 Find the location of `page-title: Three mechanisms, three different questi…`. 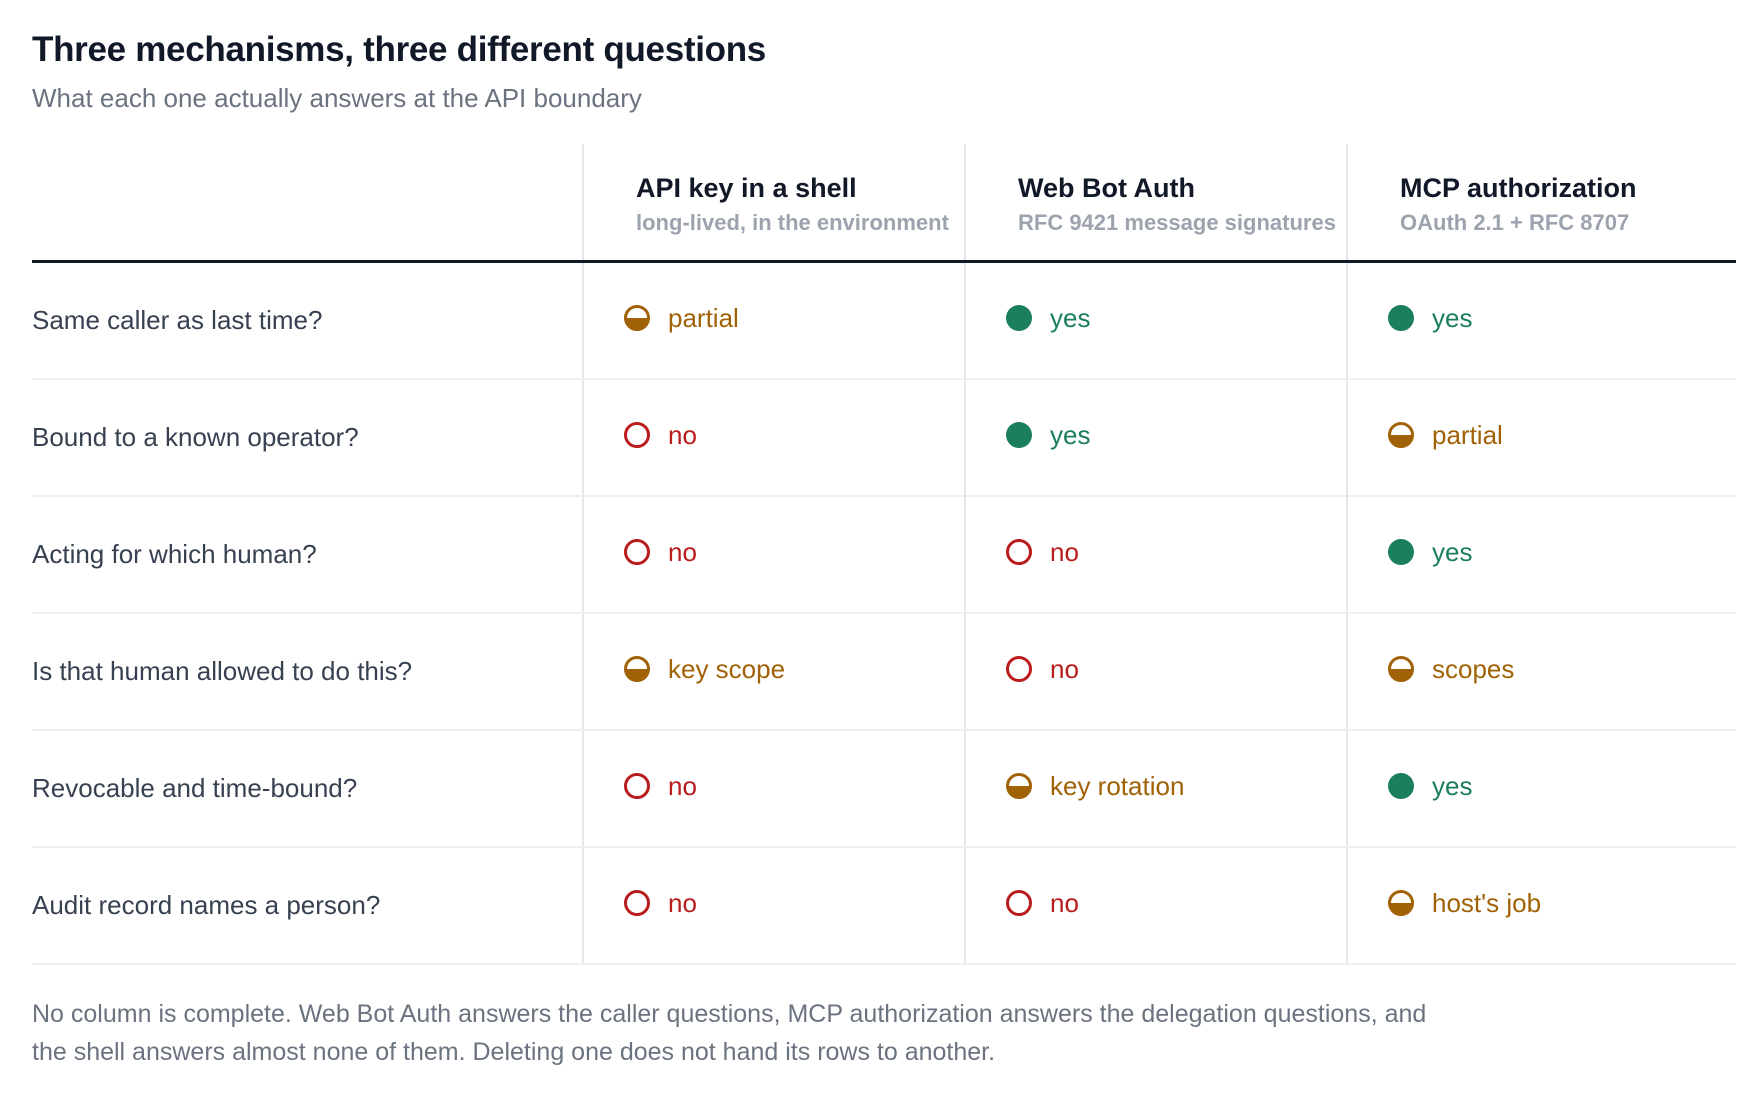

page-title: Three mechanisms, three different questi… is located at coordinates (399, 49).